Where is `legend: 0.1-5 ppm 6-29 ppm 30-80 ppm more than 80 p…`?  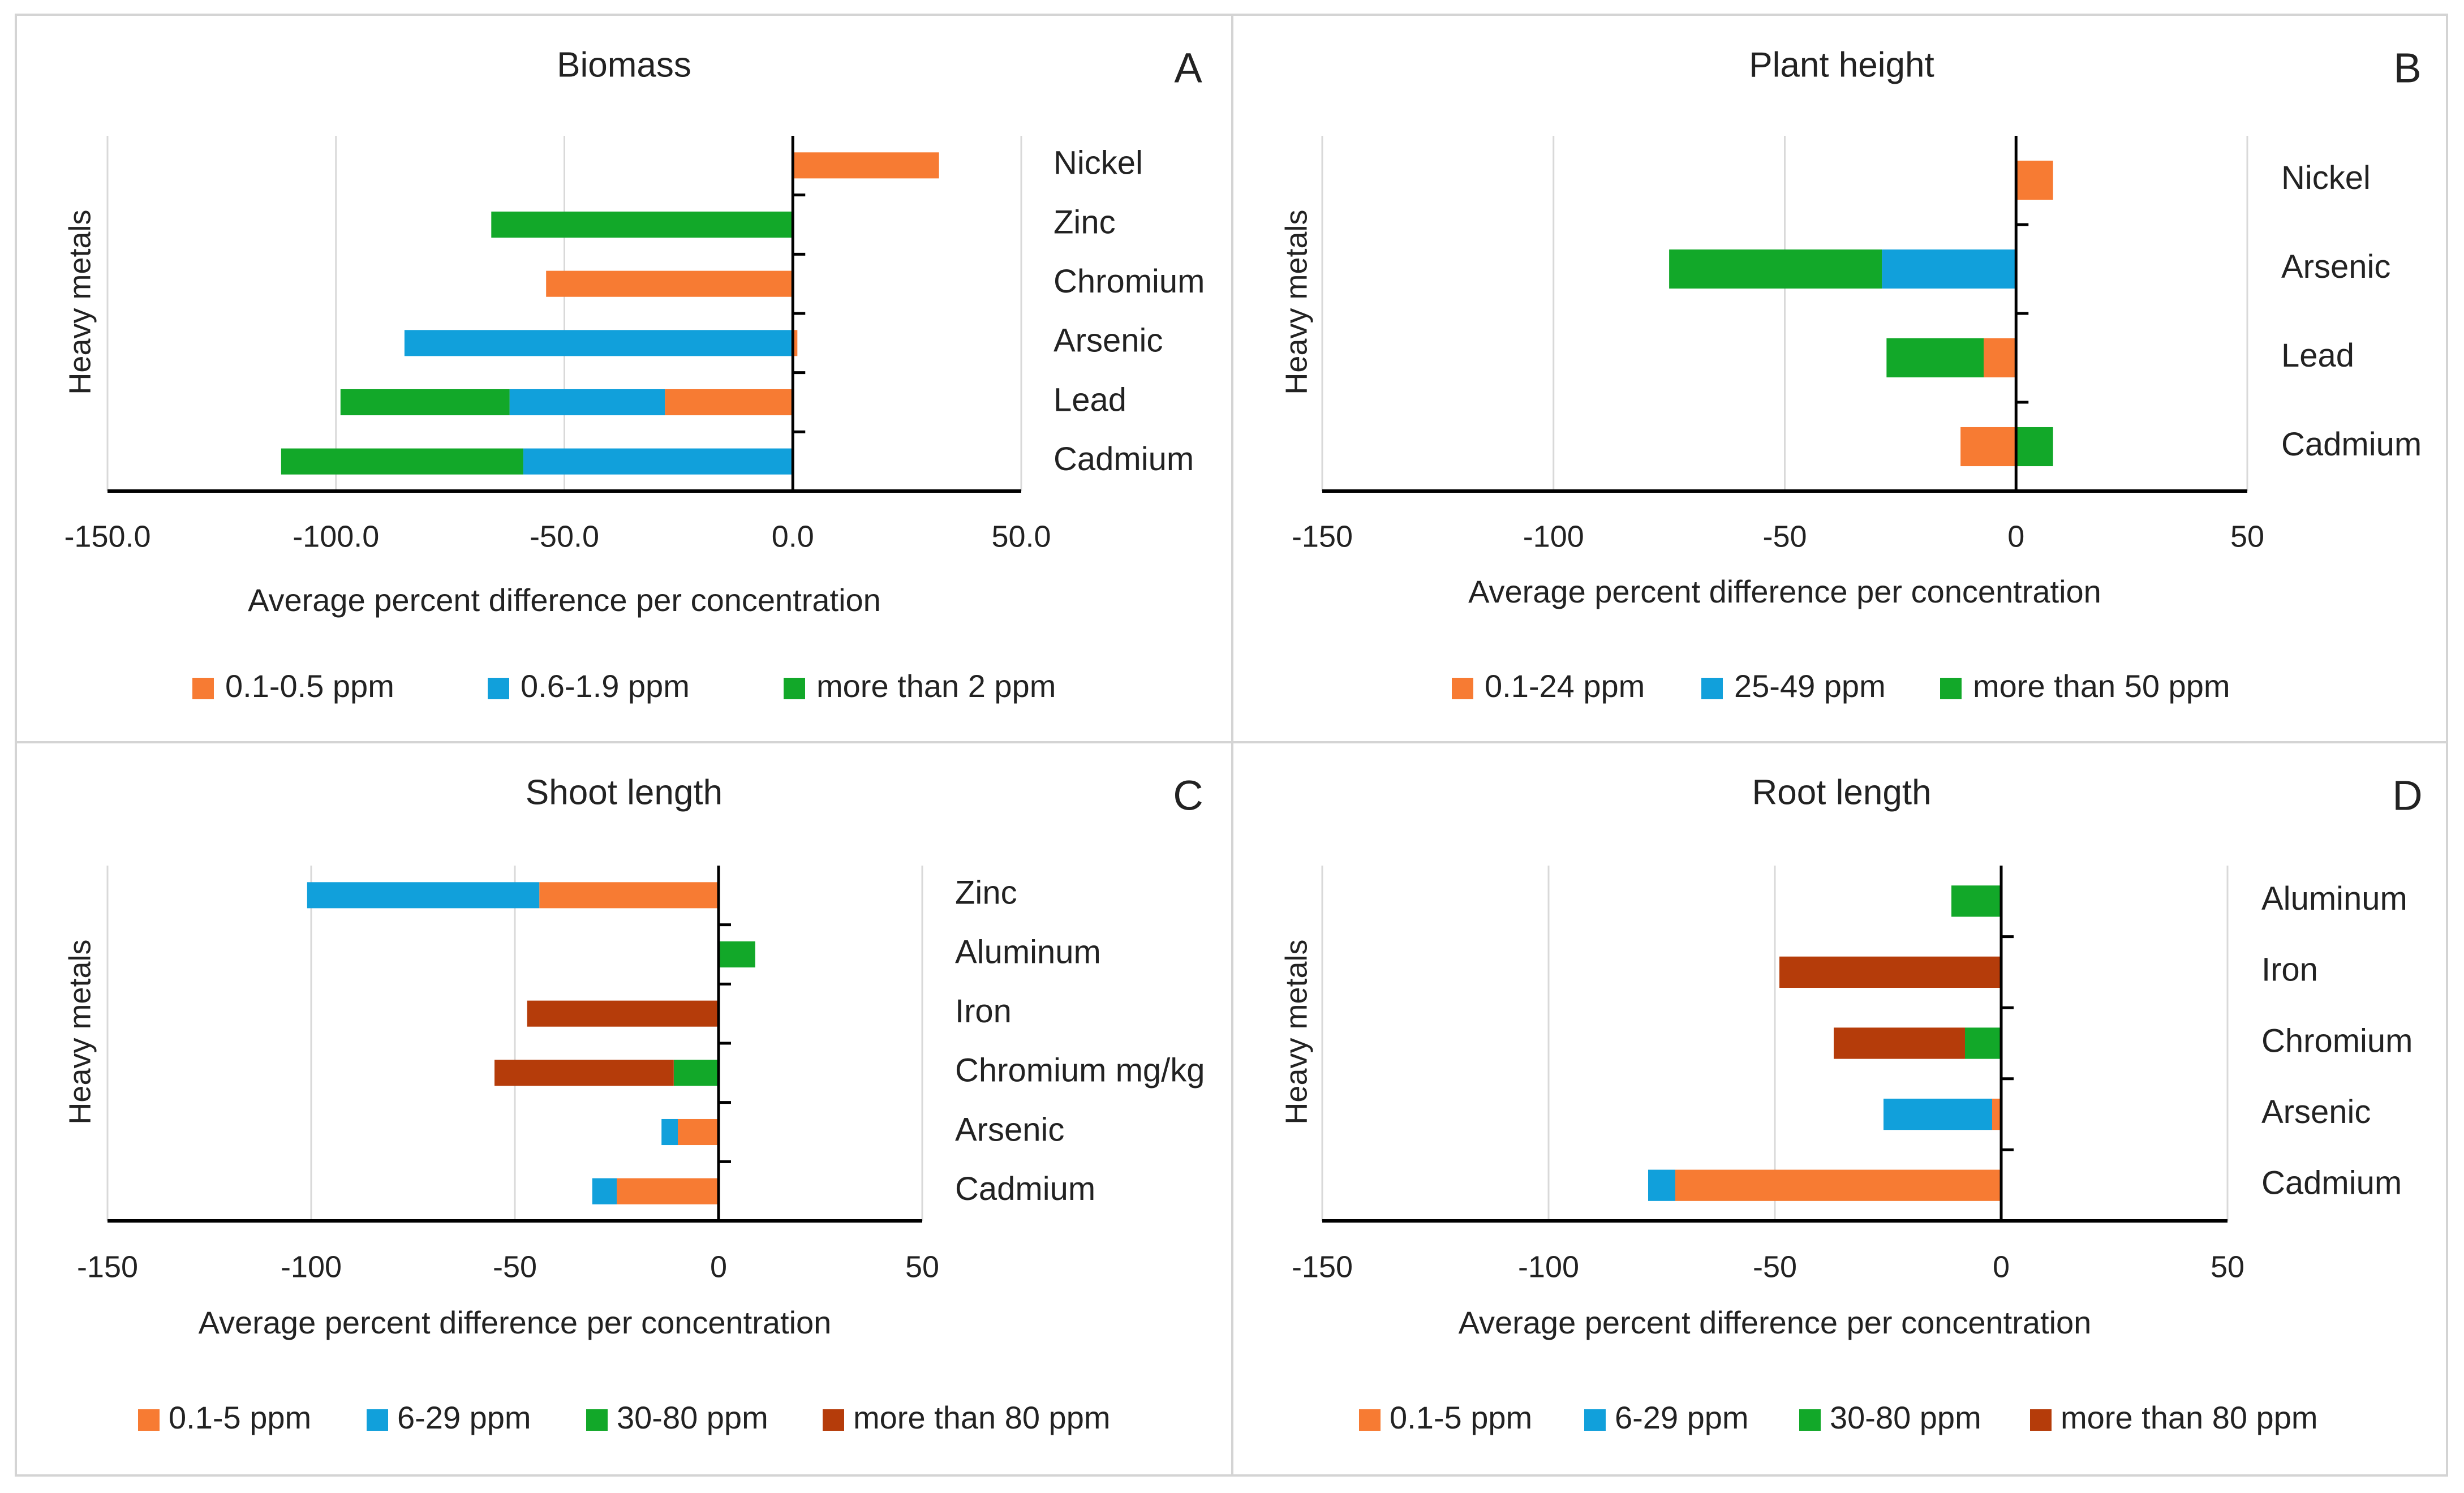 legend: 0.1-5 ppm 6-29 ppm 30-80 ppm more than 80 p… is located at coordinates (1838, 1417).